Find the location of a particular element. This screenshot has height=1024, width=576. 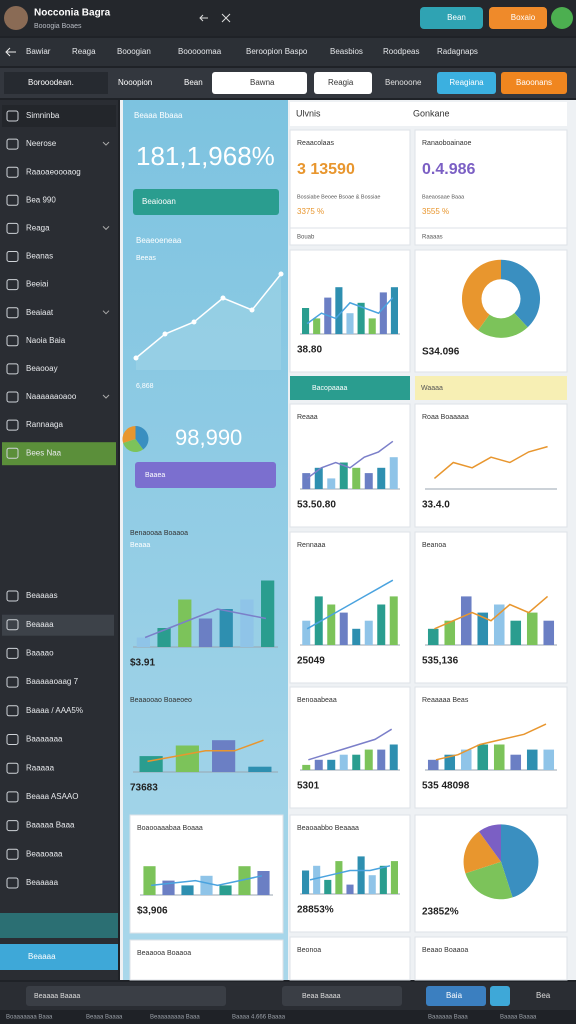

search-label: Beaa Baaaa is located at coordinates (321, 996).